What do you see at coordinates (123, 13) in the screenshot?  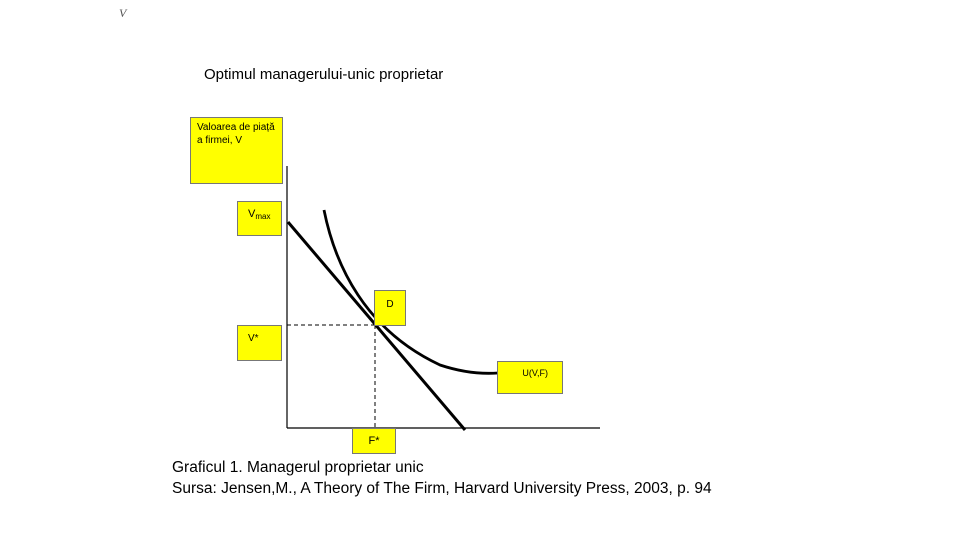 I see `corner-mark: V` at bounding box center [123, 13].